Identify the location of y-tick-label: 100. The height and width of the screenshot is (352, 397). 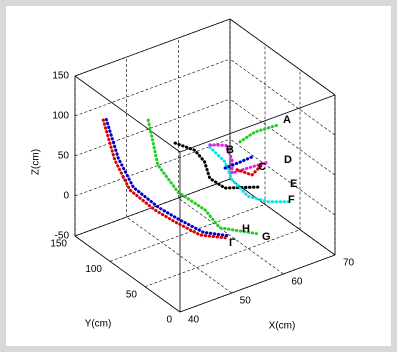
(93, 269).